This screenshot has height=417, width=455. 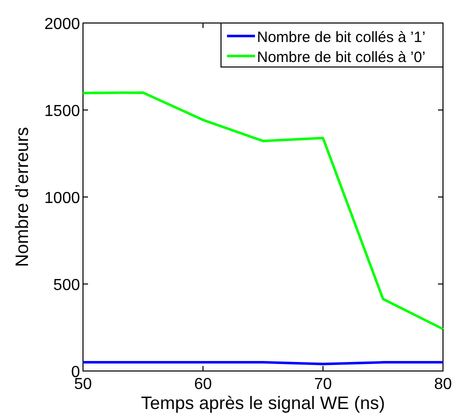 What do you see at coordinates (22, 197) in the screenshot?
I see `y-axis-title: Nombre d’erreurs` at bounding box center [22, 197].